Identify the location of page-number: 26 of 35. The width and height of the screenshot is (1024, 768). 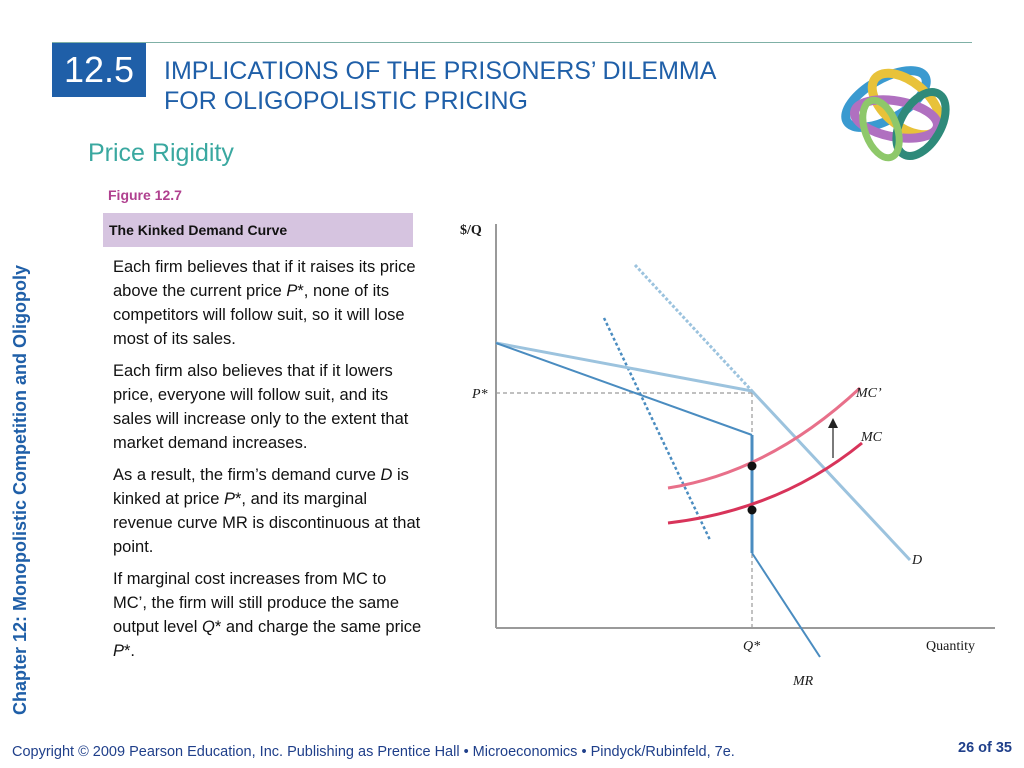
(985, 748).